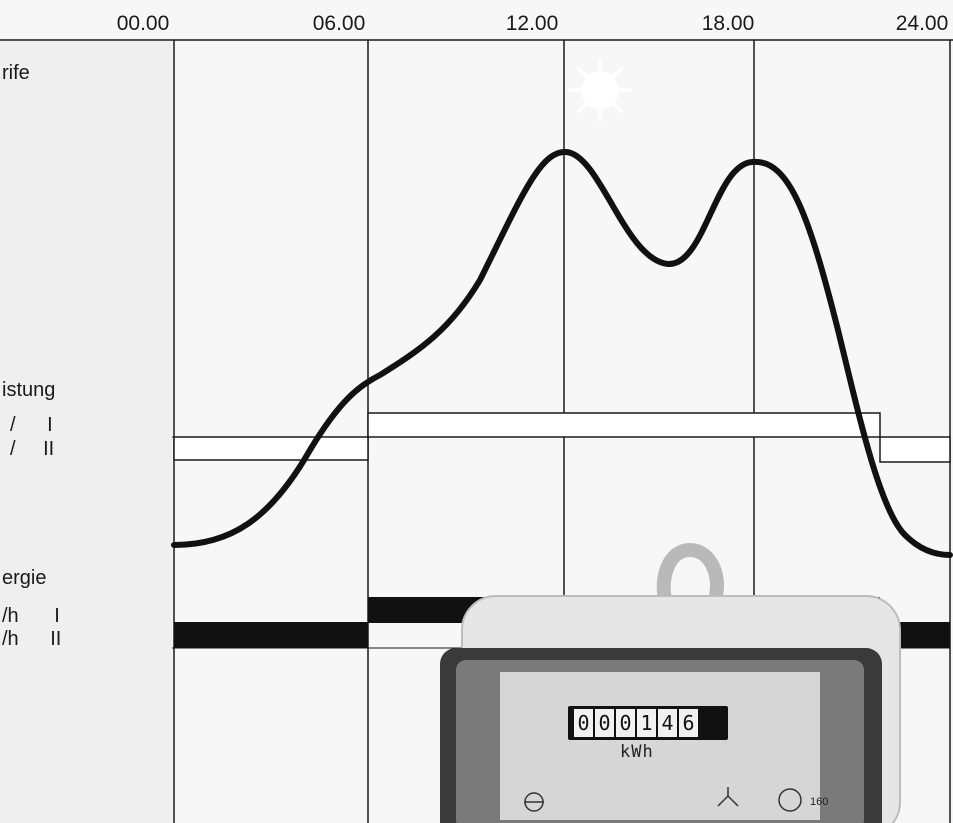 The image size is (953, 823). What do you see at coordinates (32, 449) in the screenshot?
I see `power-tariff-2-label: / II` at bounding box center [32, 449].